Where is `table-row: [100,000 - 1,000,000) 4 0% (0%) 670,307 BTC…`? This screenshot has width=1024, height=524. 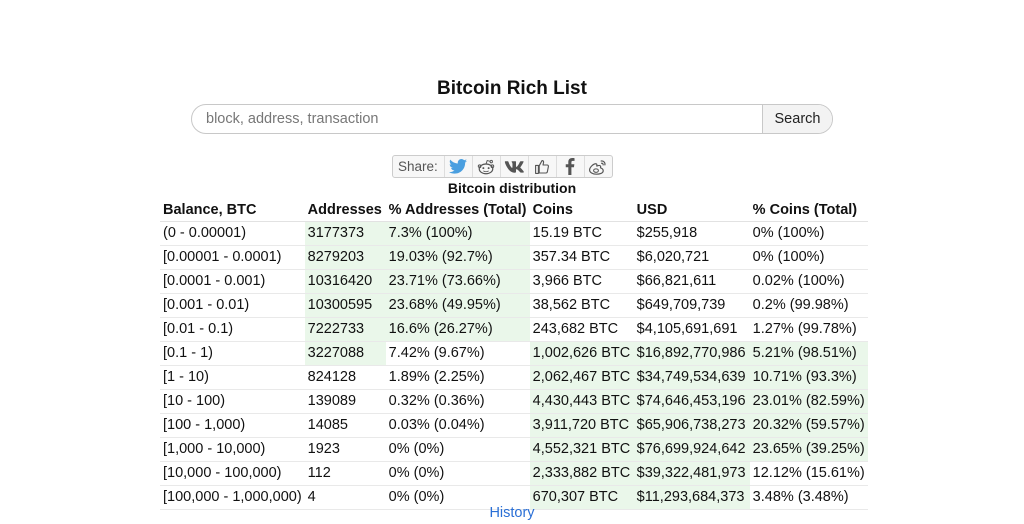
table-row: [100,000 - 1,000,000) 4 0% (0%) 670,307 BTC… is located at coordinates (514, 497).